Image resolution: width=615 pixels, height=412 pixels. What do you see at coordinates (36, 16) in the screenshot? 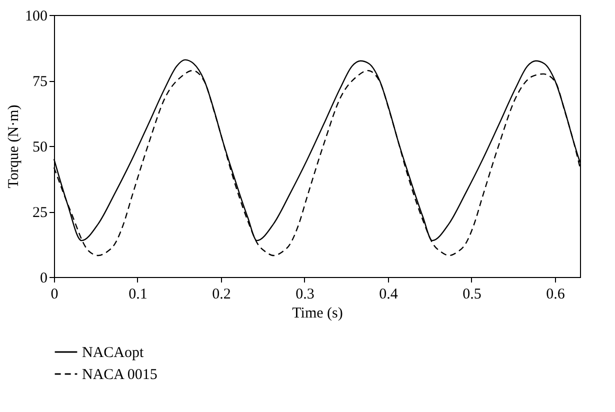
I see `y-tick-label: 100` at bounding box center [36, 16].